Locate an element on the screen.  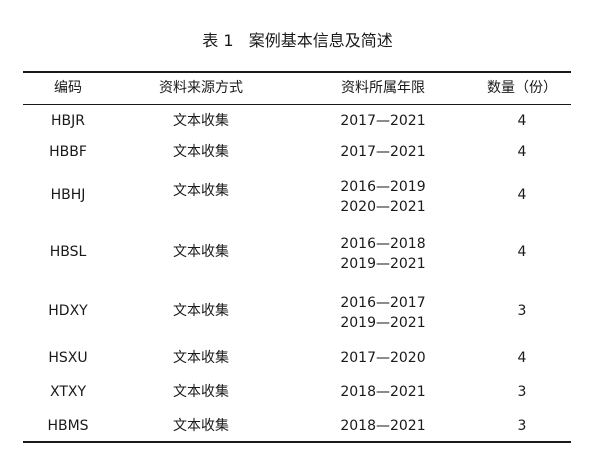
cell-code: HBJR is located at coordinates (68, 121).